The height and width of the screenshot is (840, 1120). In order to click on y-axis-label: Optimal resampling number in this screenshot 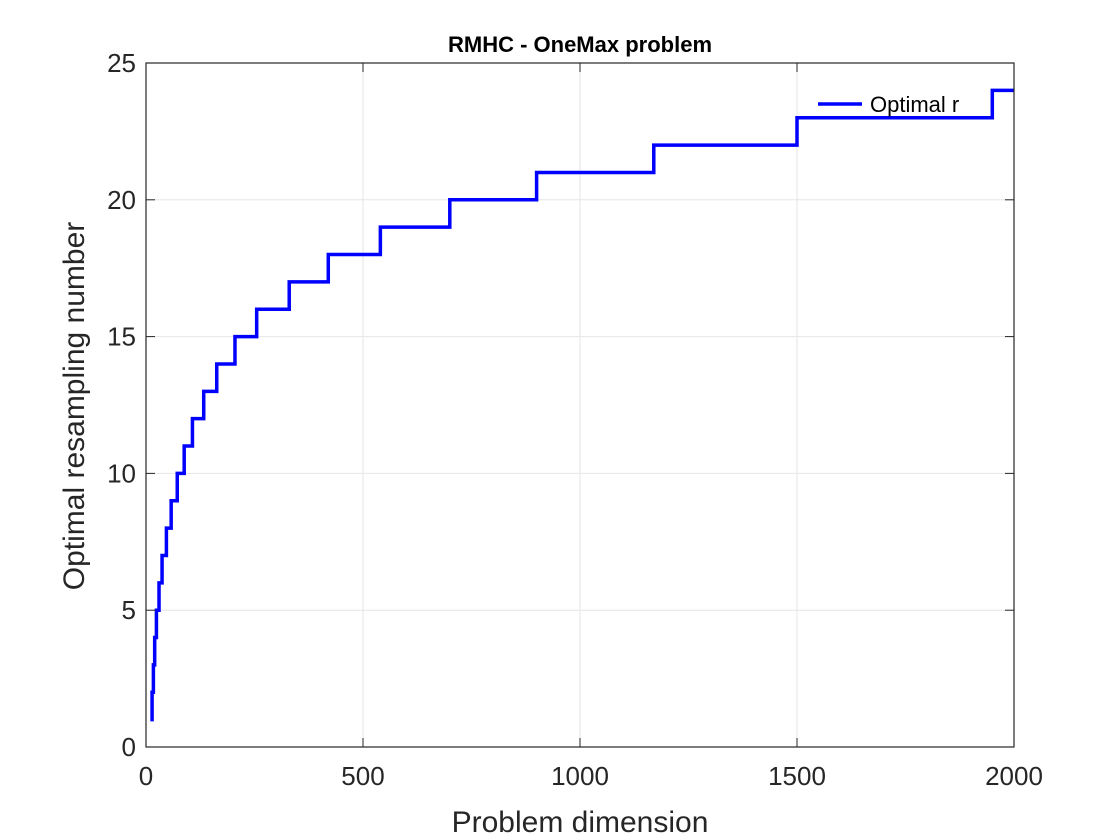, I will do `click(74, 406)`.